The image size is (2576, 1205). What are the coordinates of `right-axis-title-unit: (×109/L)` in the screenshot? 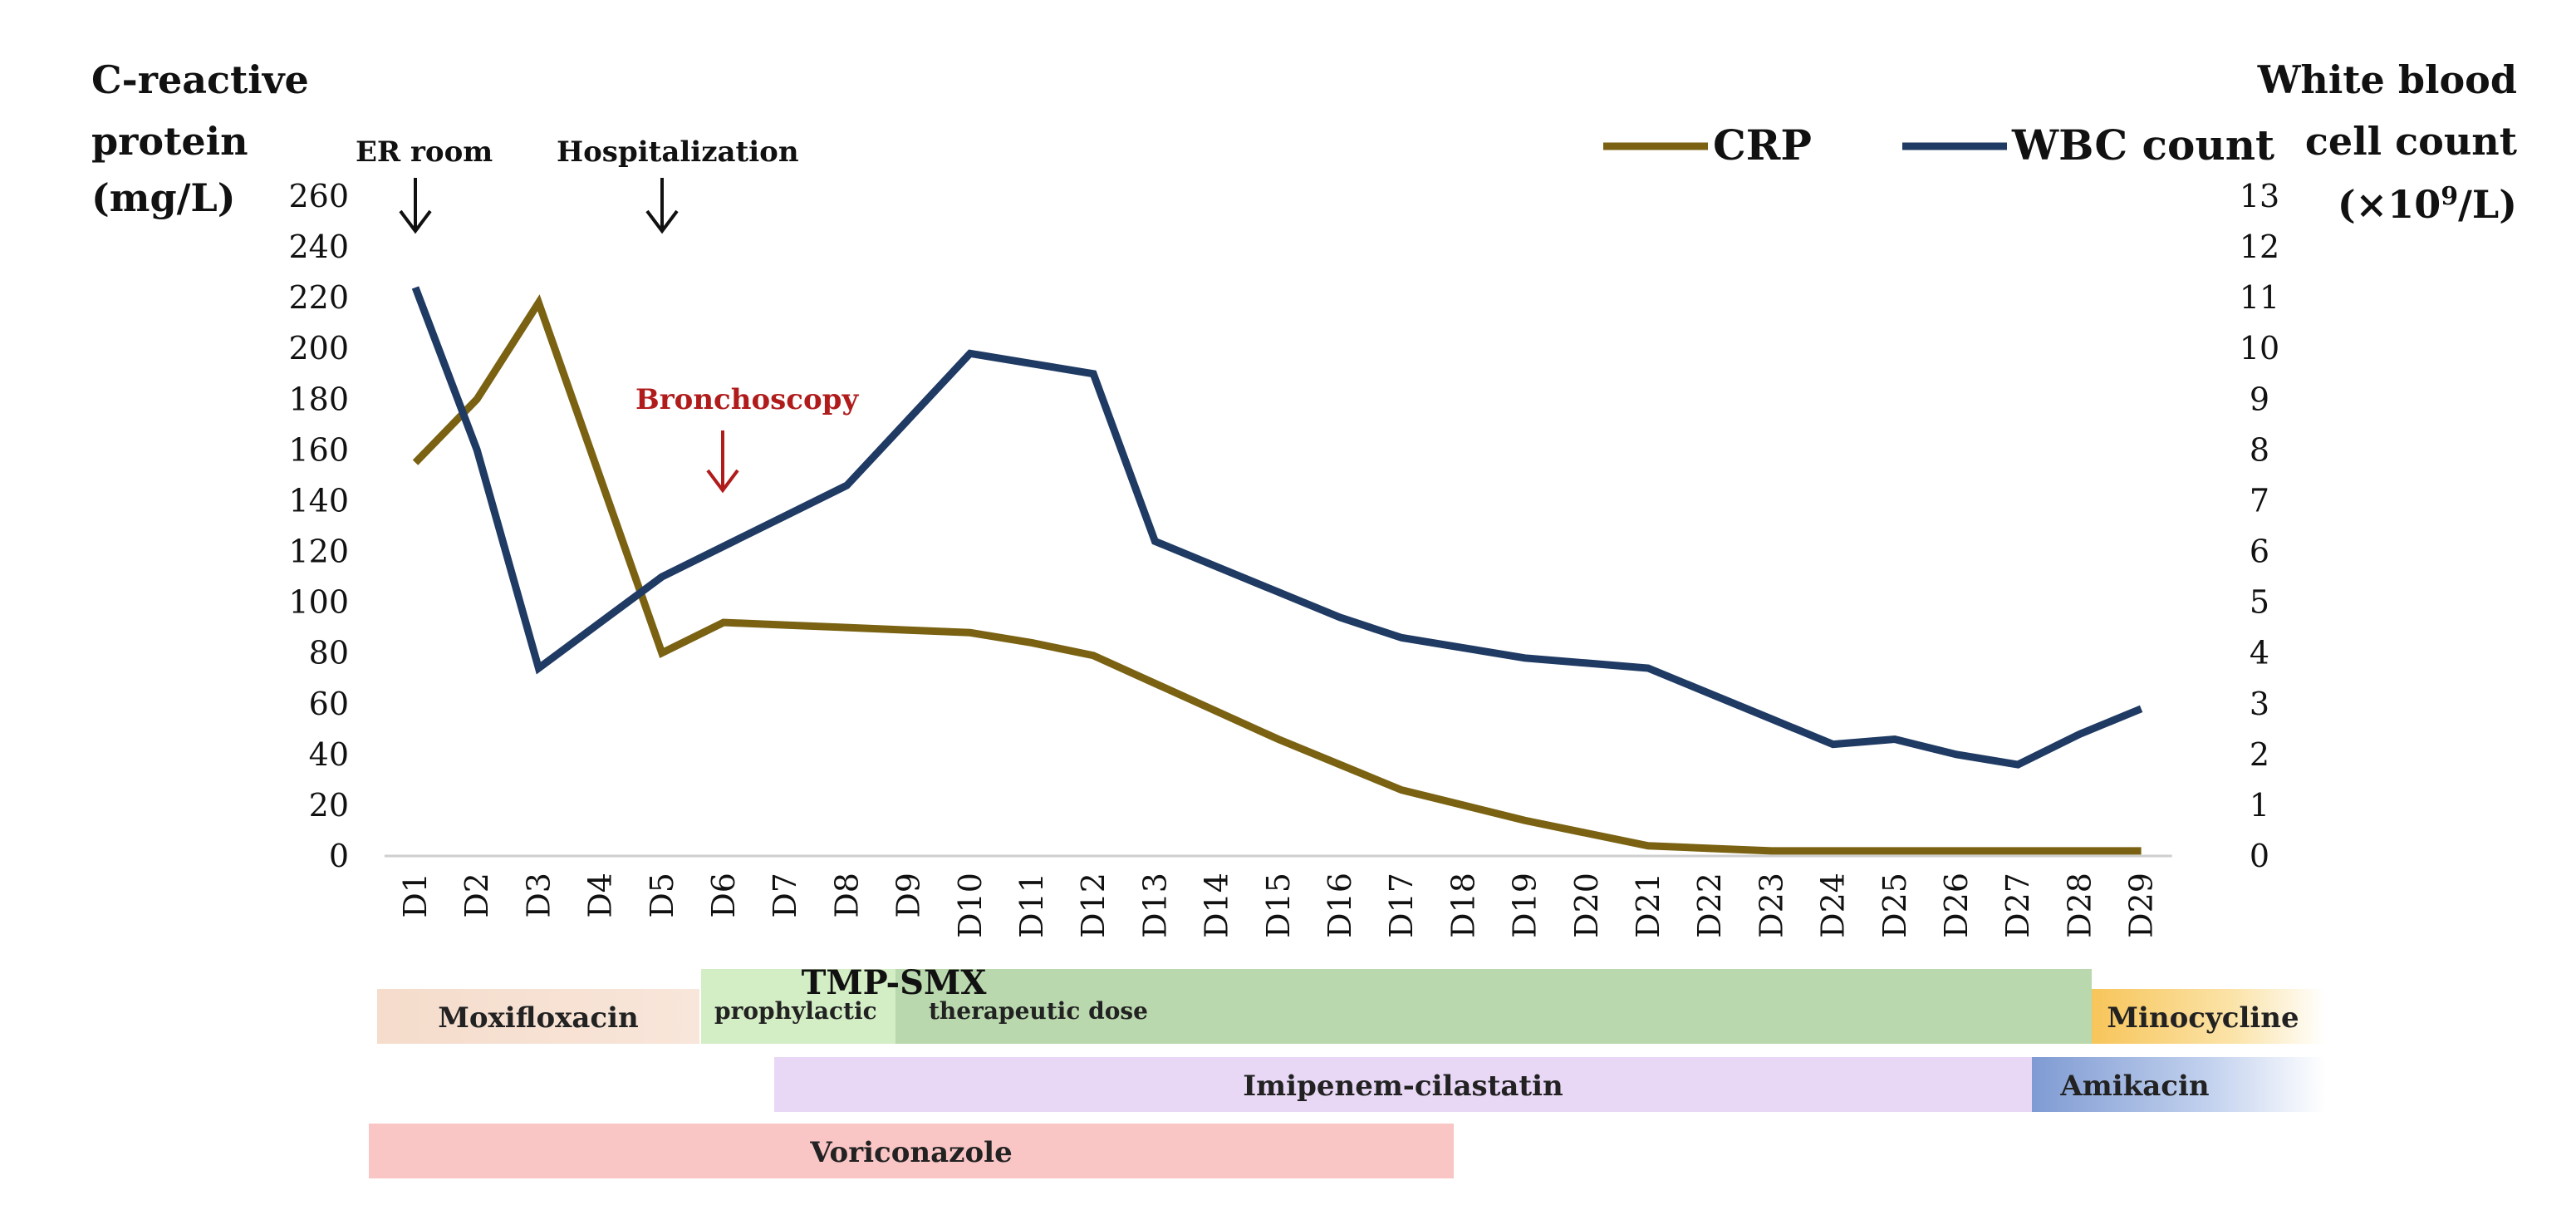 It's located at (2427, 204).